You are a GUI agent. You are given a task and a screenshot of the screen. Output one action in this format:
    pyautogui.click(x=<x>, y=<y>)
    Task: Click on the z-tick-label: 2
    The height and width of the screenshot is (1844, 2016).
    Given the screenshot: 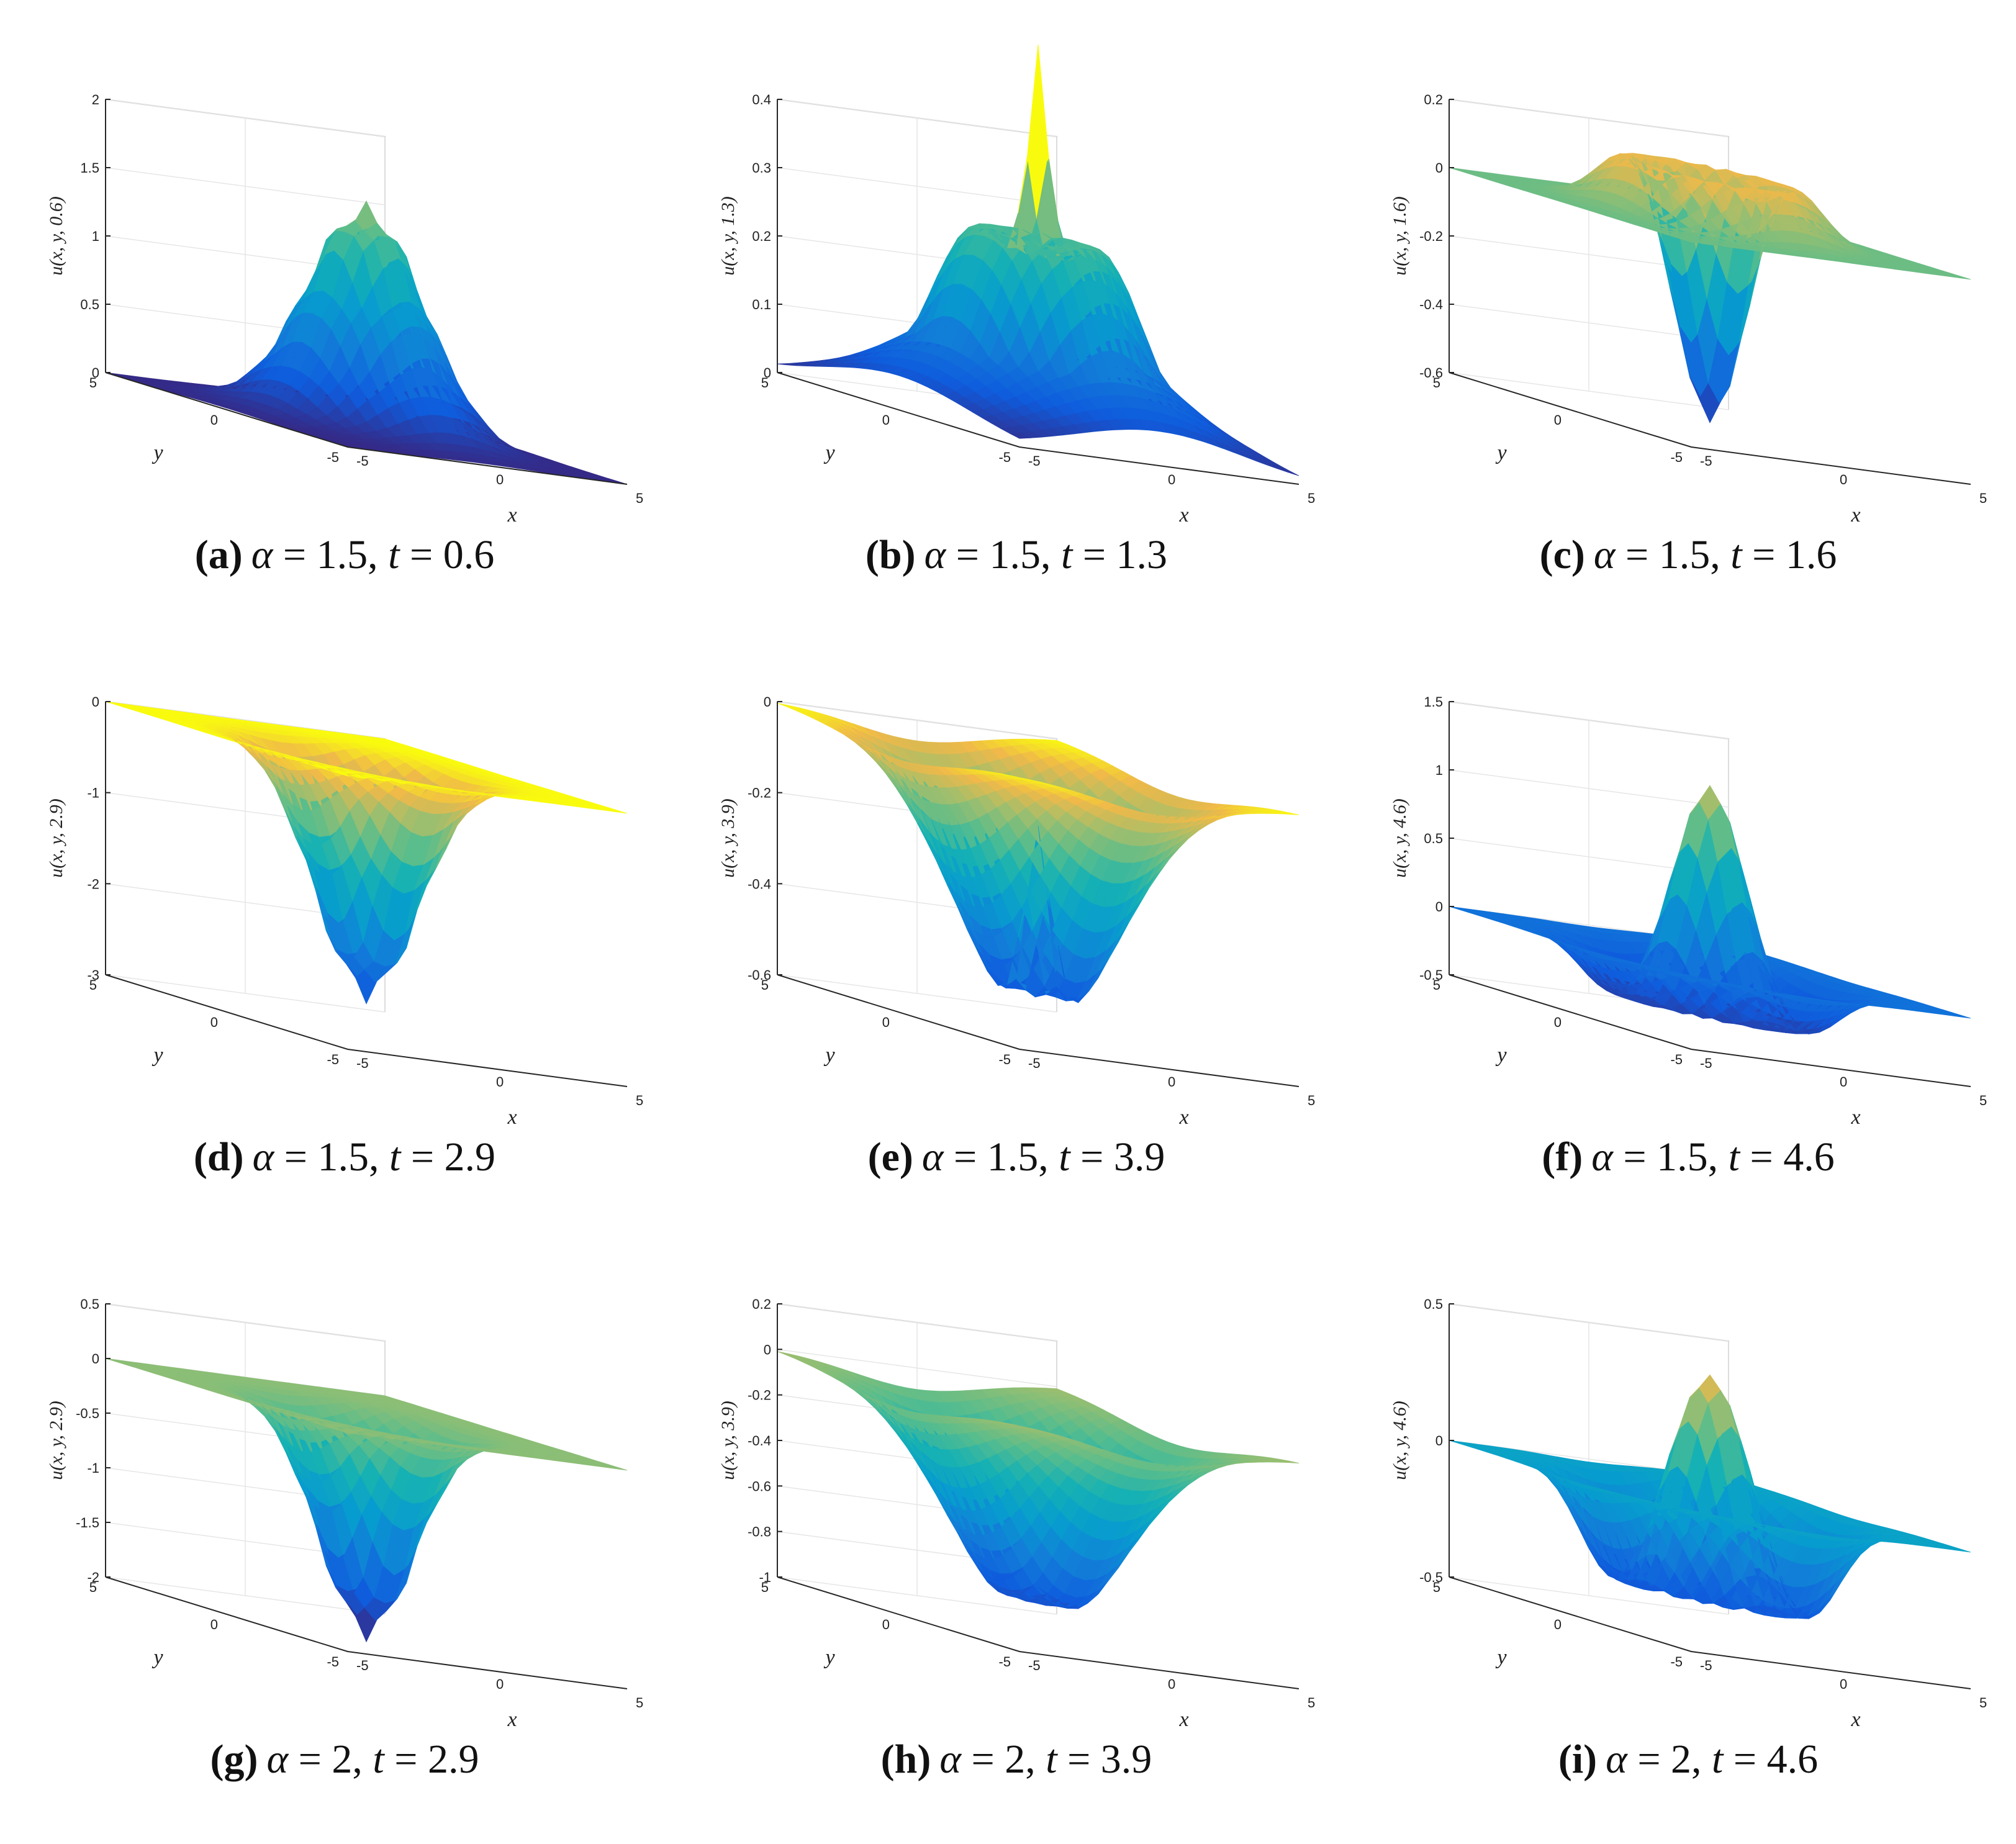 What is the action you would take?
    pyautogui.click(x=95, y=99)
    